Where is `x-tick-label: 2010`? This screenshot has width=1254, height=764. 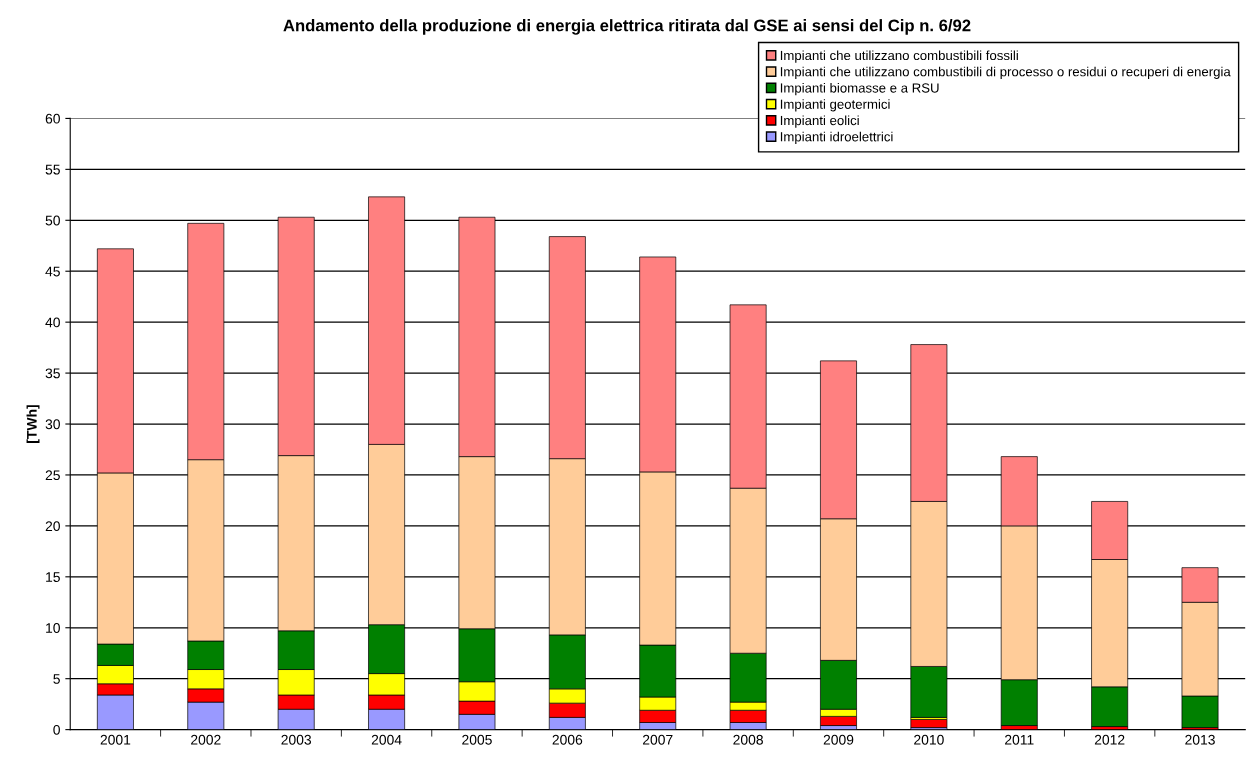
x-tick-label: 2010 is located at coordinates (929, 739).